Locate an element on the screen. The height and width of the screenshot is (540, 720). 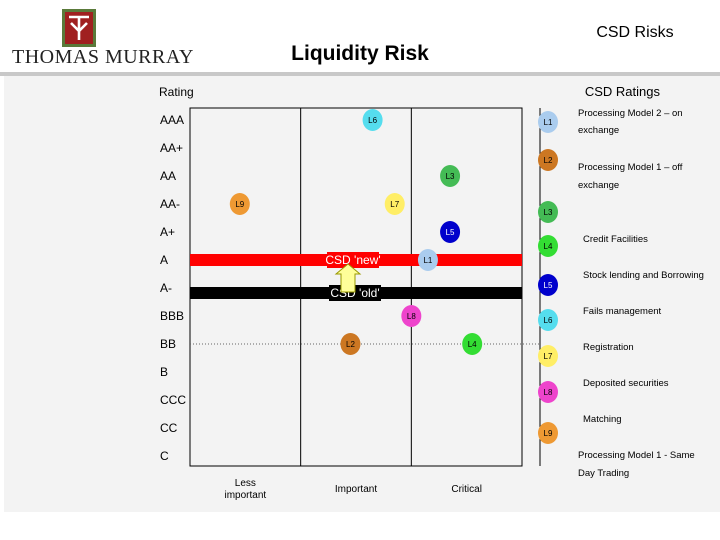
legend-marker-l6 is located at coordinates (548, 320).